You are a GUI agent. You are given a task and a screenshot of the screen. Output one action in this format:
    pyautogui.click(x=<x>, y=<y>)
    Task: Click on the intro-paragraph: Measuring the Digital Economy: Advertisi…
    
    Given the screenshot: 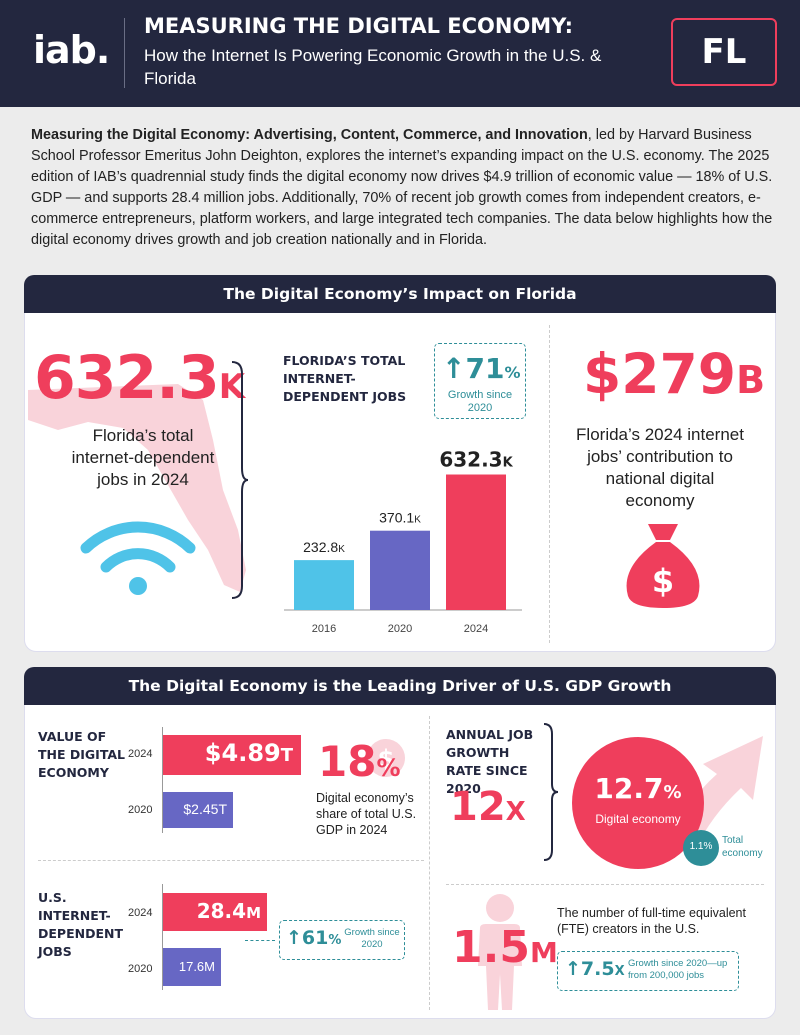 What is the action you would take?
    pyautogui.click(x=403, y=188)
    